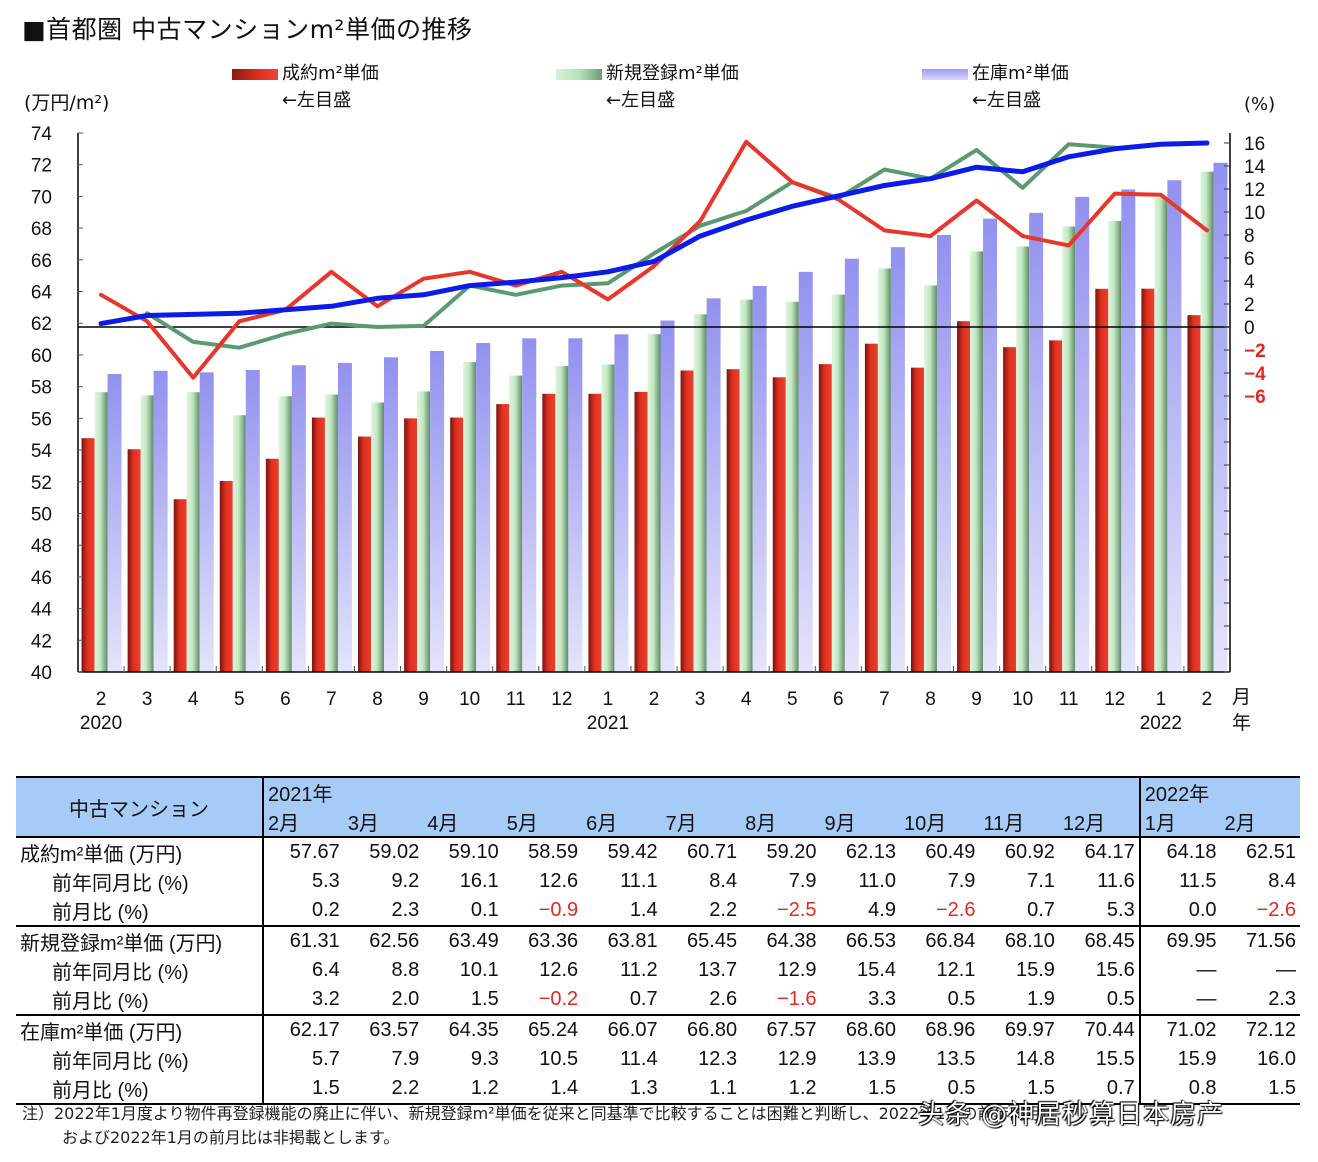 The image size is (1318, 1162). Describe the element at coordinates (1249, 236) in the screenshot. I see `right-tick-label: 8` at that location.